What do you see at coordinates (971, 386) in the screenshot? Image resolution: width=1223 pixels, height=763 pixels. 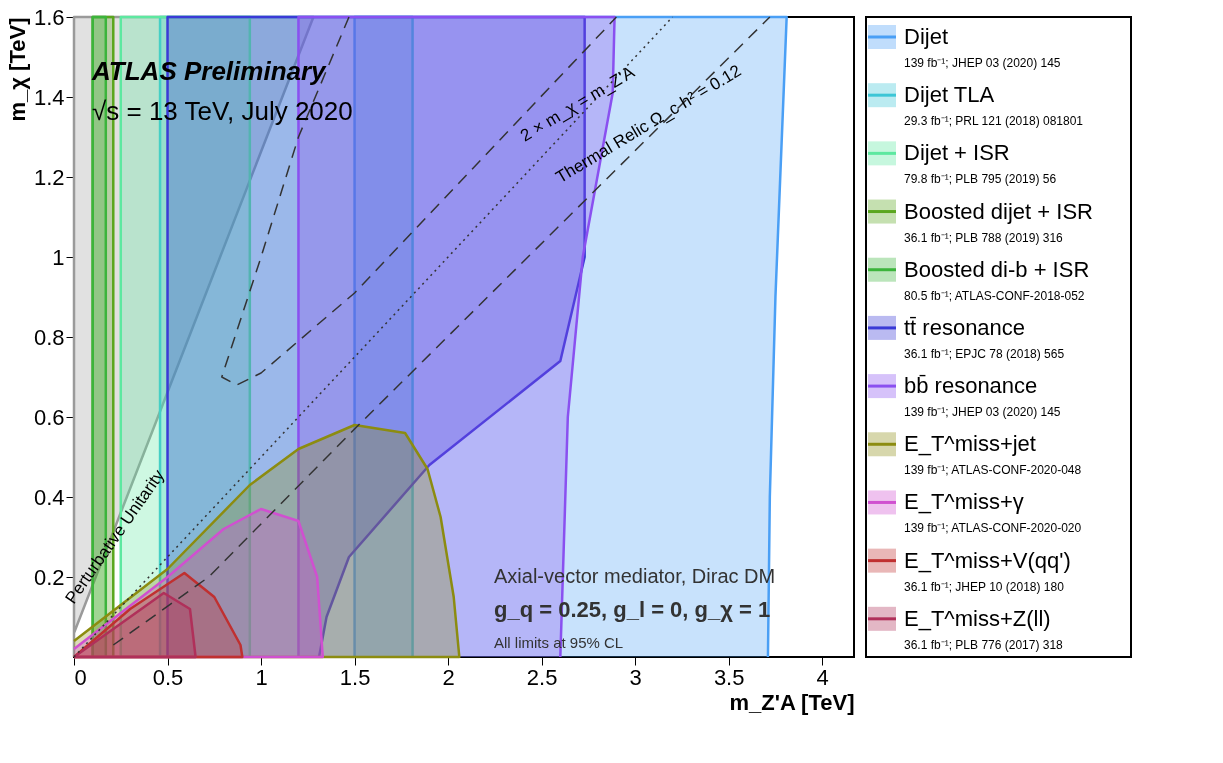 I see `legend-label: bb̄ resonance` at bounding box center [971, 386].